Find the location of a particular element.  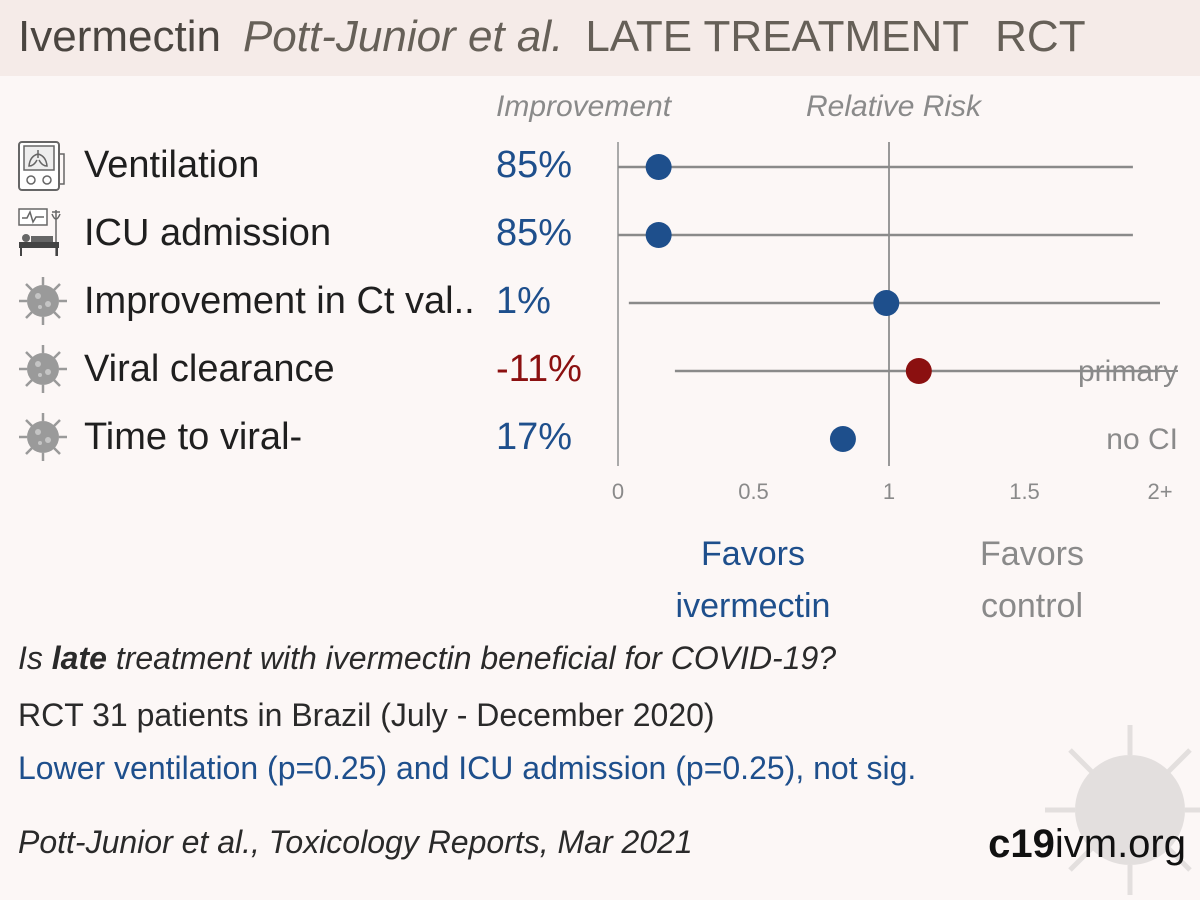

header-bar is located at coordinates (600, 38).